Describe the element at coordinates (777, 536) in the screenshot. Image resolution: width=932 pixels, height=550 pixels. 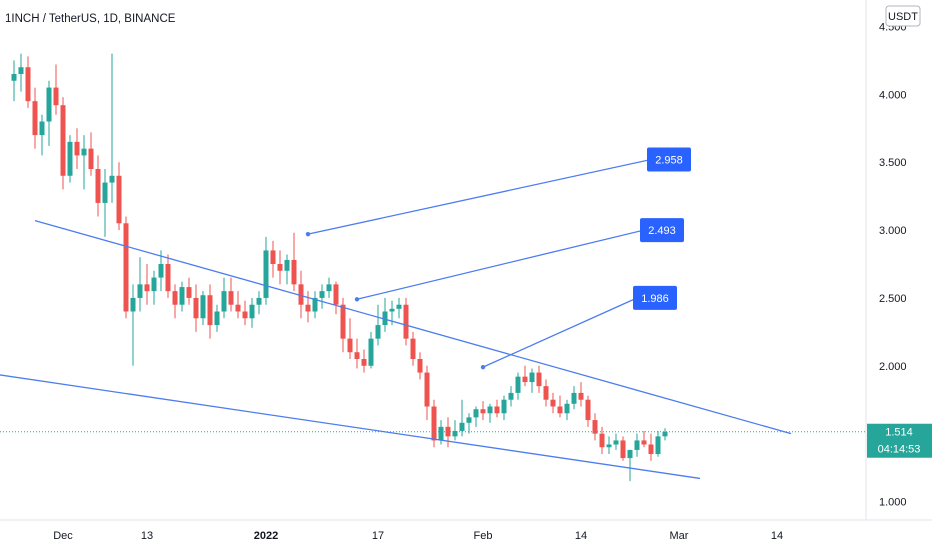
I see `x-tick-label: 14` at that location.